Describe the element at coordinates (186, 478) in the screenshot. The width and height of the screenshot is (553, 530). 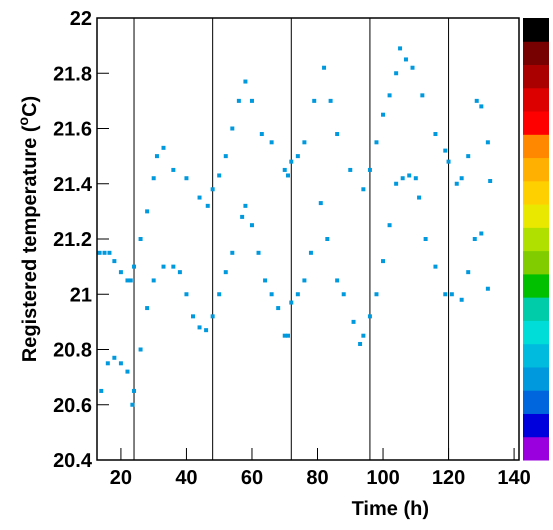
I see `x-tick-label: 40` at that location.